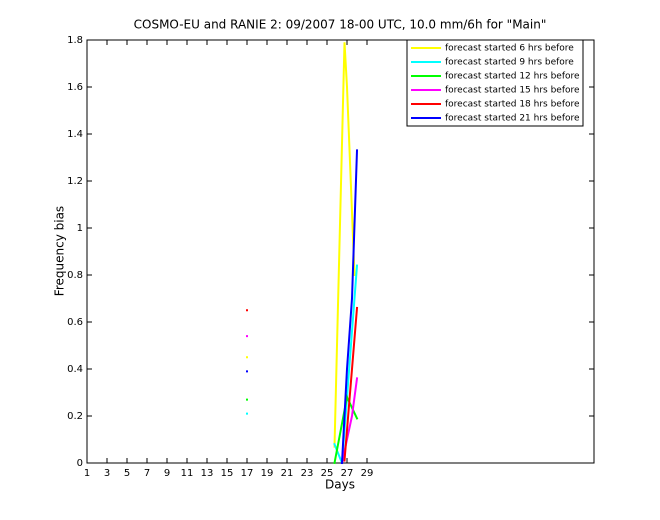 This screenshot has height=520, width=660. What do you see at coordinates (340, 485) in the screenshot?
I see `x-axis-label: Days` at bounding box center [340, 485].